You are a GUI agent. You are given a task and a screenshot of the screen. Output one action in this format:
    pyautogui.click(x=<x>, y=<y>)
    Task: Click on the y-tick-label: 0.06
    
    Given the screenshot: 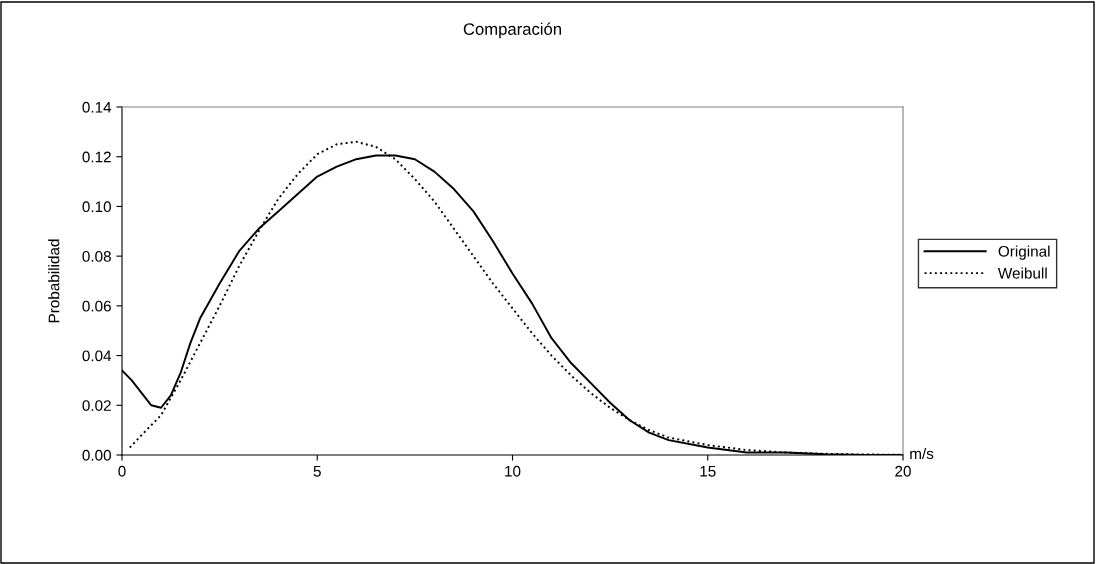 What is the action you would take?
    pyautogui.click(x=96, y=306)
    